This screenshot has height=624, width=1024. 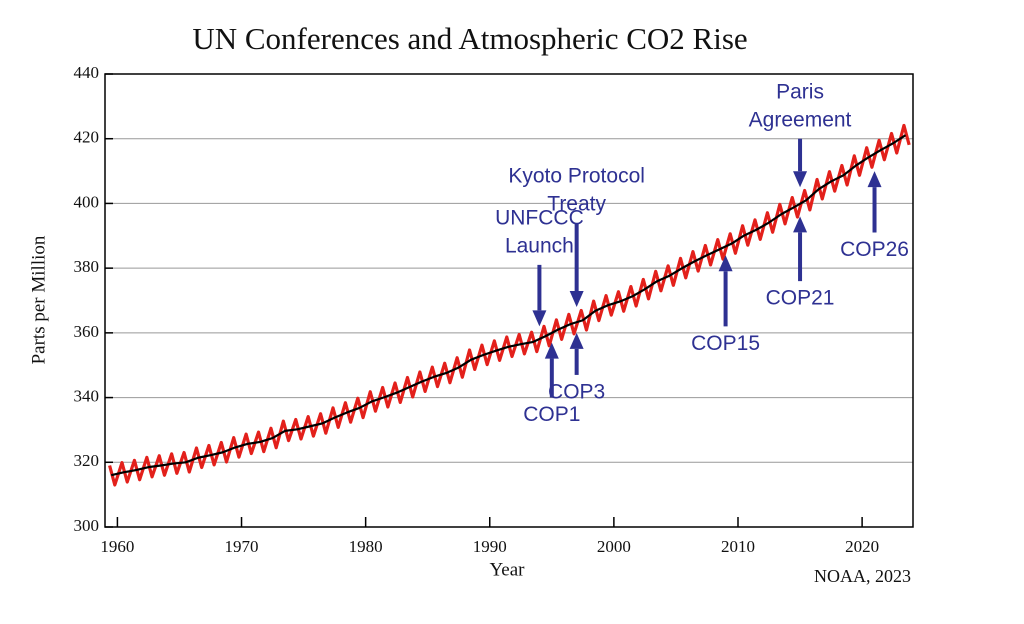 I want to click on annotation-label: Paris, so click(x=800, y=91).